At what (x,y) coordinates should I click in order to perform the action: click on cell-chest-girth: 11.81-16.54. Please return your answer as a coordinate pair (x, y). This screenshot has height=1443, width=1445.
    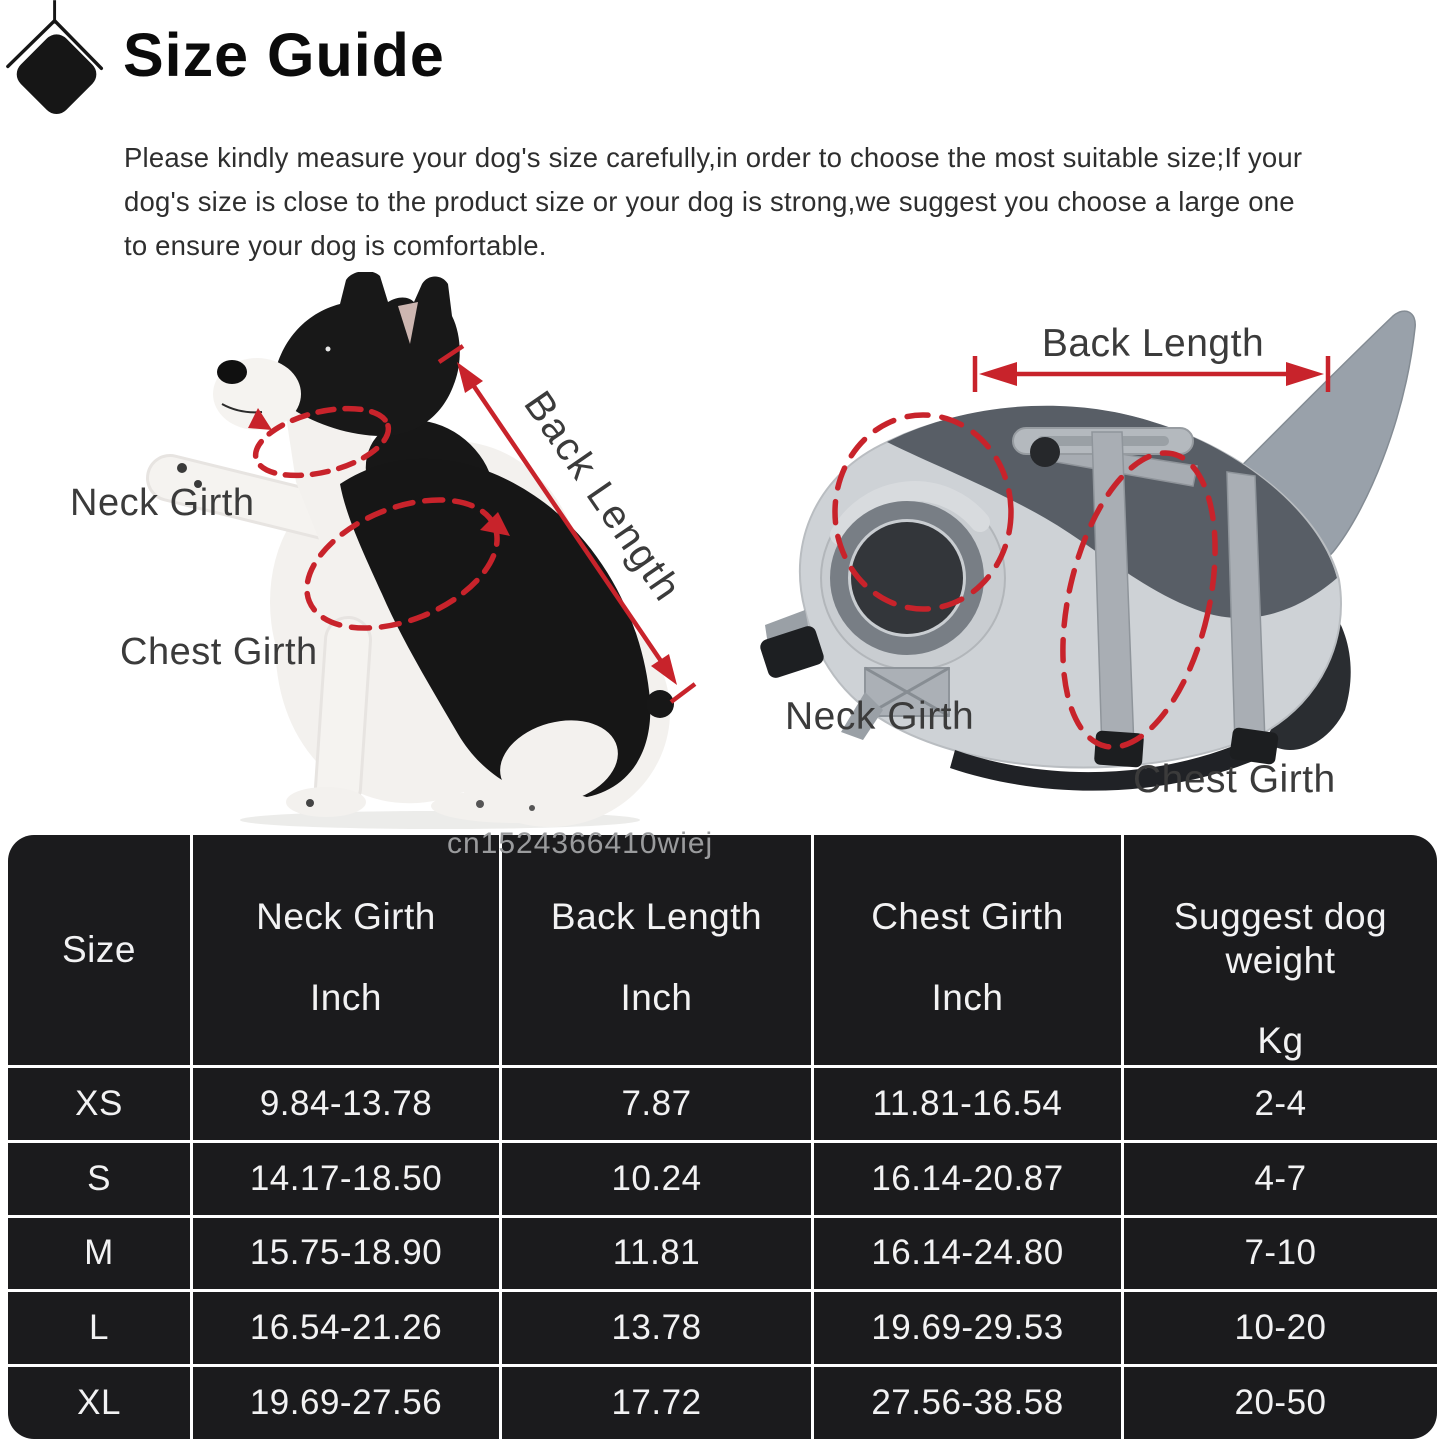
    Looking at the image, I should click on (969, 1104).